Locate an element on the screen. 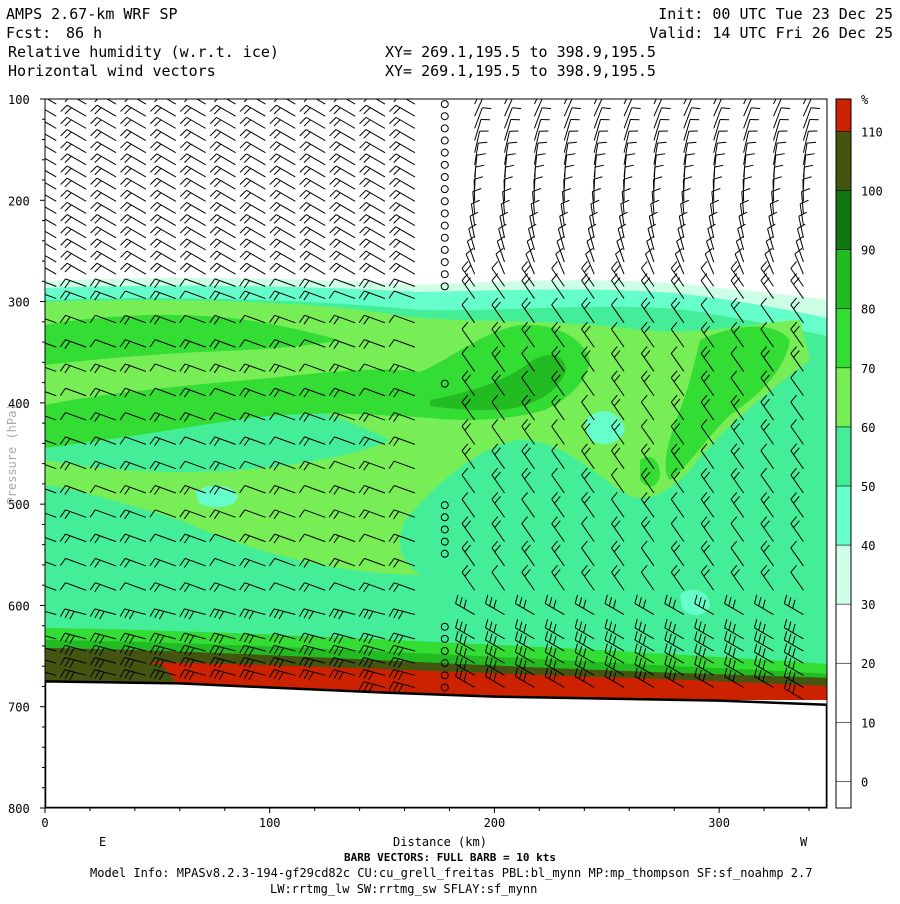 The height and width of the screenshot is (904, 900). colorbar-label: 110 is located at coordinates (872, 132).